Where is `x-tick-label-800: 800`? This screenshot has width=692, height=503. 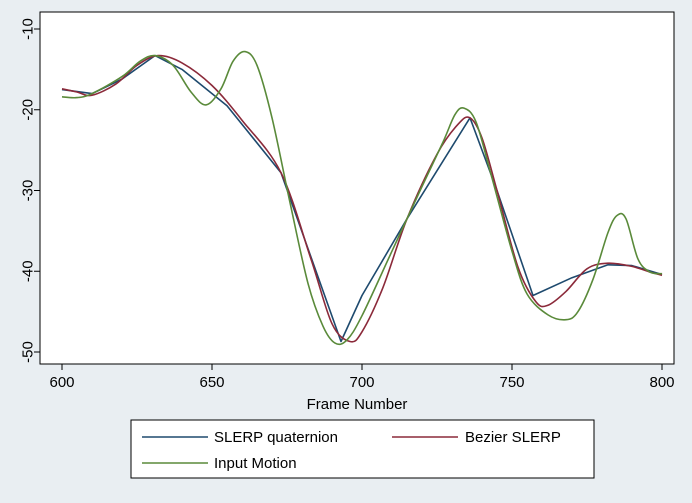 x-tick-label-800: 800 is located at coordinates (661, 382).